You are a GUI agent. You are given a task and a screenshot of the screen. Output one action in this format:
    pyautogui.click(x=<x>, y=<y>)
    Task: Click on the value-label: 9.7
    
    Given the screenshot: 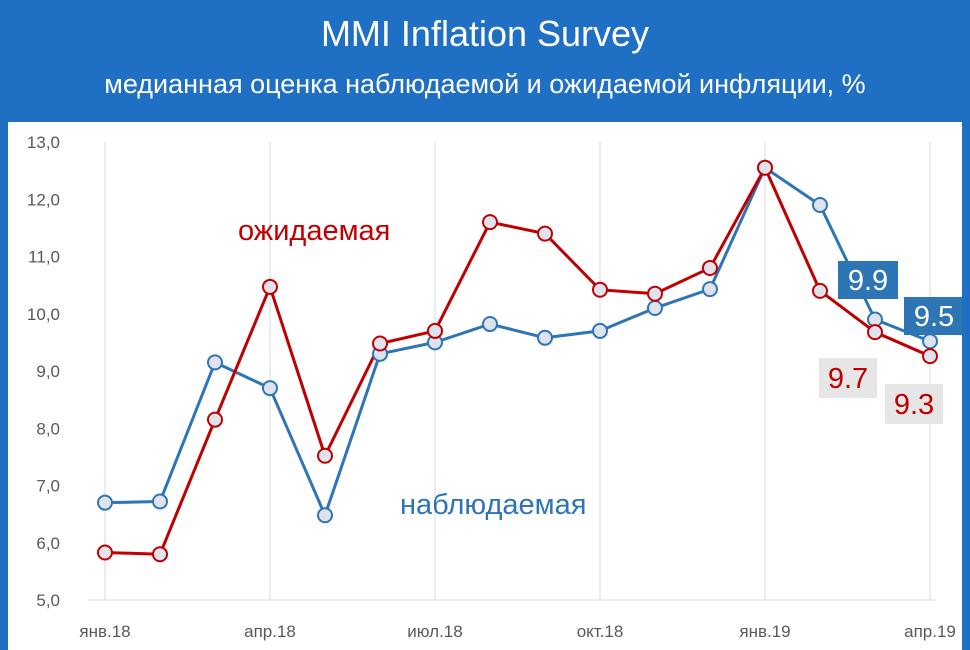 What is the action you would take?
    pyautogui.click(x=848, y=379)
    